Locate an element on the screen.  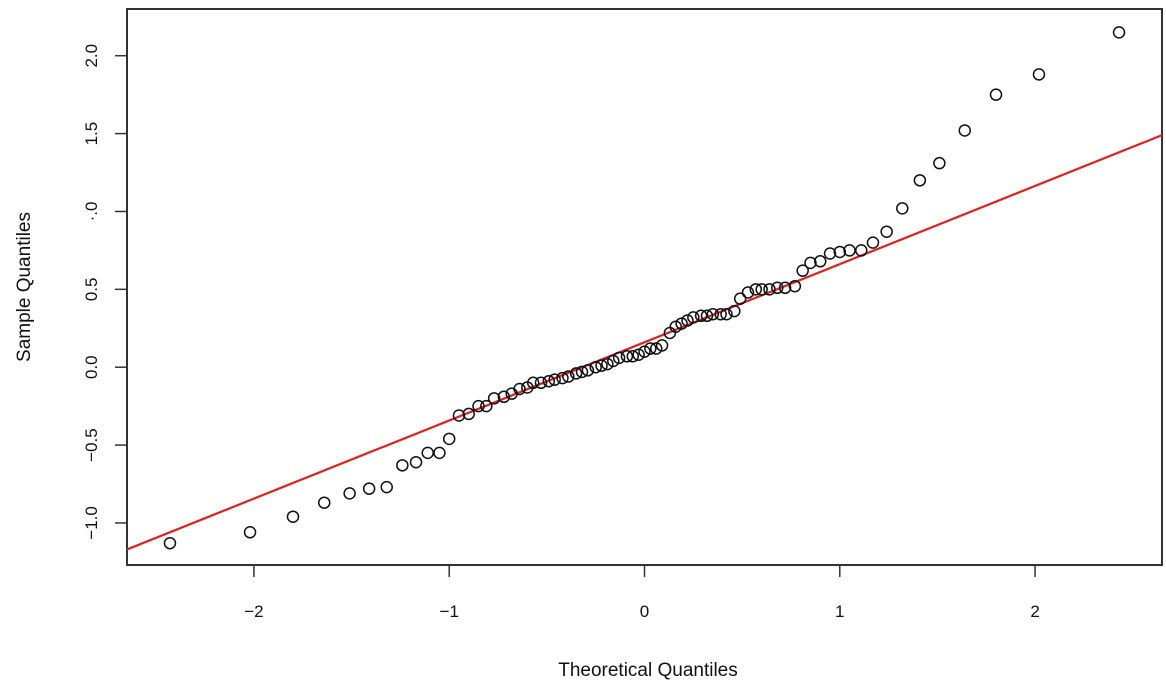
y-tick-label: 0.0 is located at coordinates (91, 367).